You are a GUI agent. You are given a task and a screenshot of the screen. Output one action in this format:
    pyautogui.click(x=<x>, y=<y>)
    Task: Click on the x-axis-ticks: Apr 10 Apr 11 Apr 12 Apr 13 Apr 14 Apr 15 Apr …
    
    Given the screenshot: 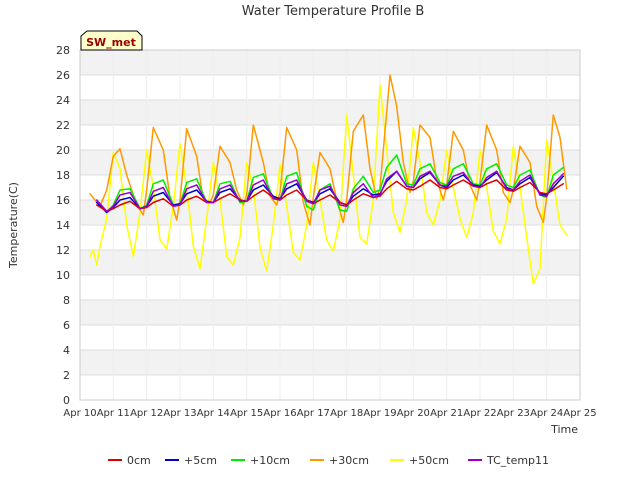 What is the action you would take?
    pyautogui.click(x=329, y=413)
    